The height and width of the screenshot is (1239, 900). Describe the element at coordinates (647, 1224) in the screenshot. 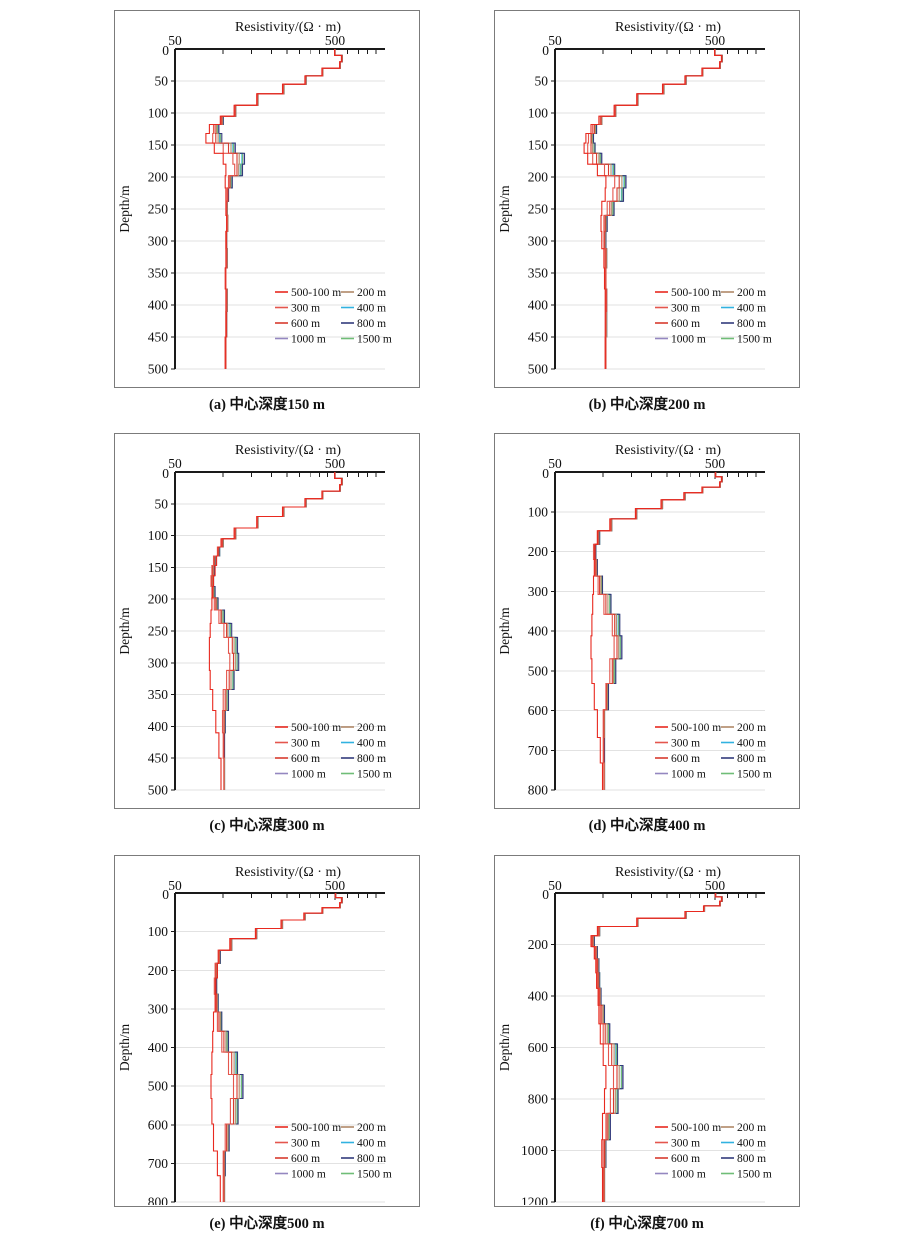

I see `caption-f: (f) 中心深度700 m` at that location.